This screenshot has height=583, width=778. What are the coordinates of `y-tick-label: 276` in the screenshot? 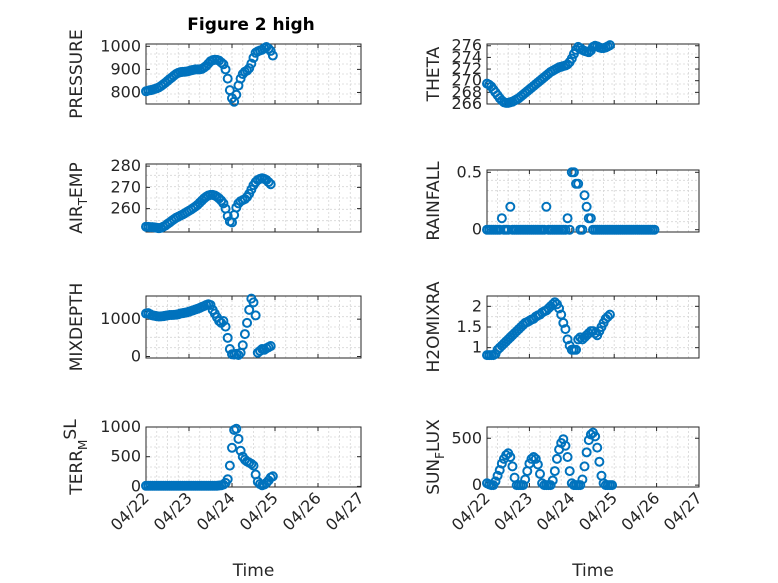 It's located at (466, 45).